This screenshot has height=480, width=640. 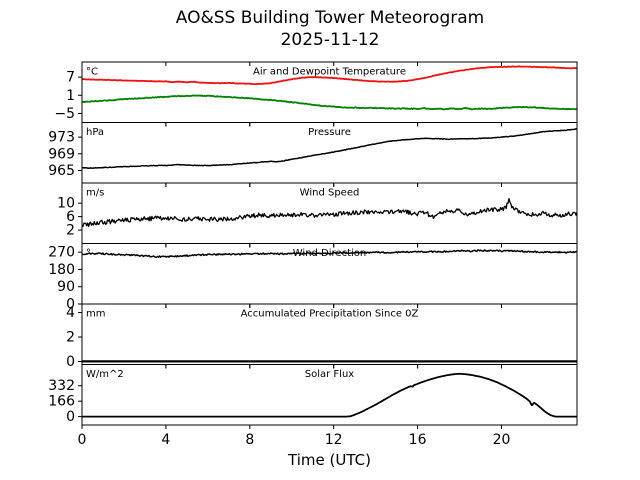 I want to click on wind-direction-ytick-label: 90, so click(x=66, y=287).